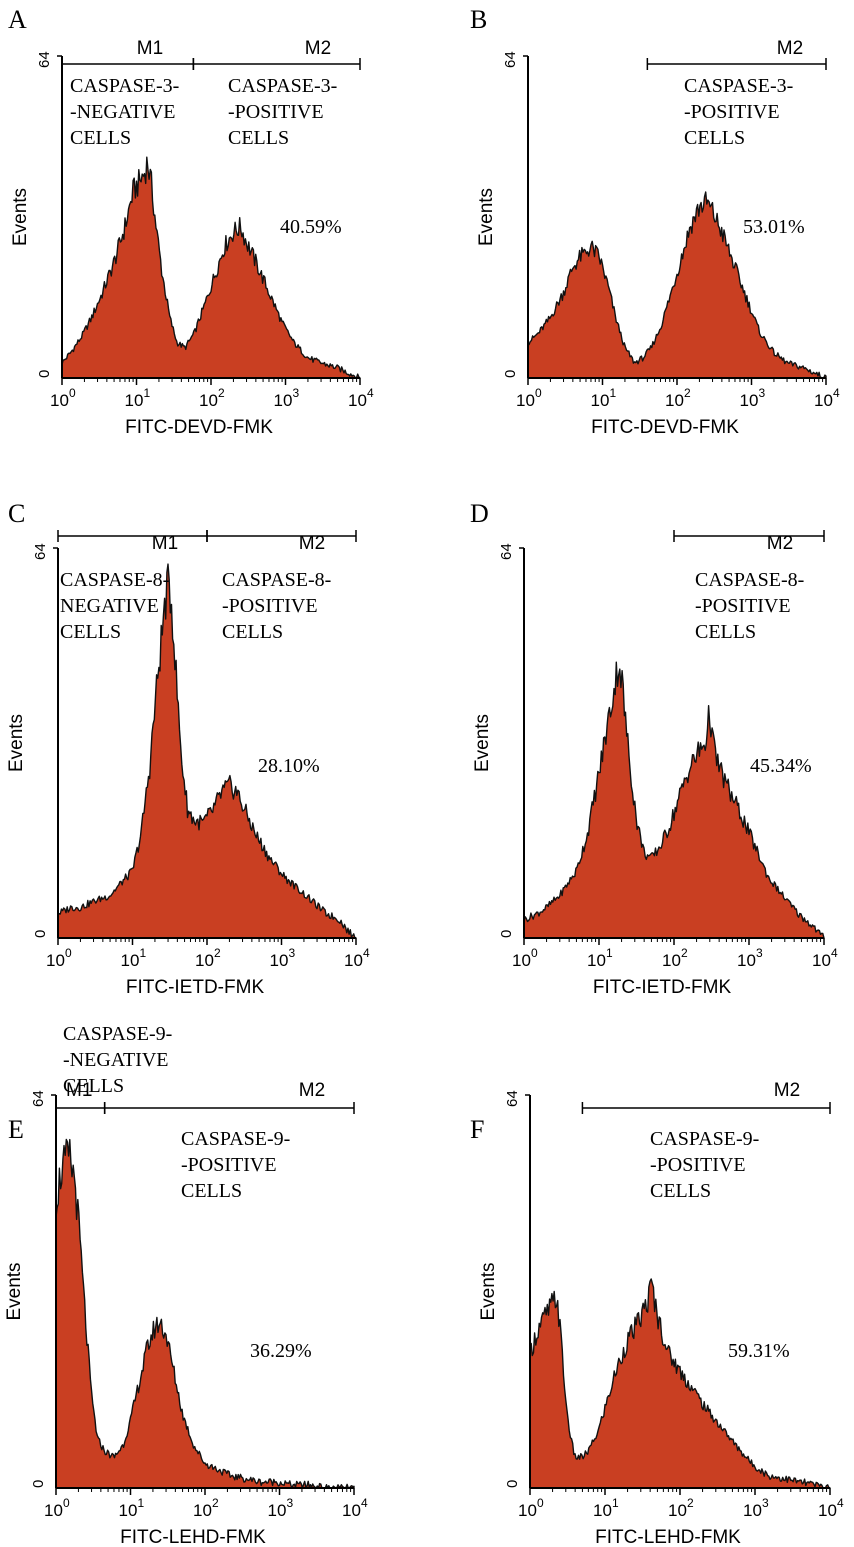 This screenshot has width=854, height=1547. What do you see at coordinates (478, 19) in the screenshot?
I see `panel-letter: B` at bounding box center [478, 19].